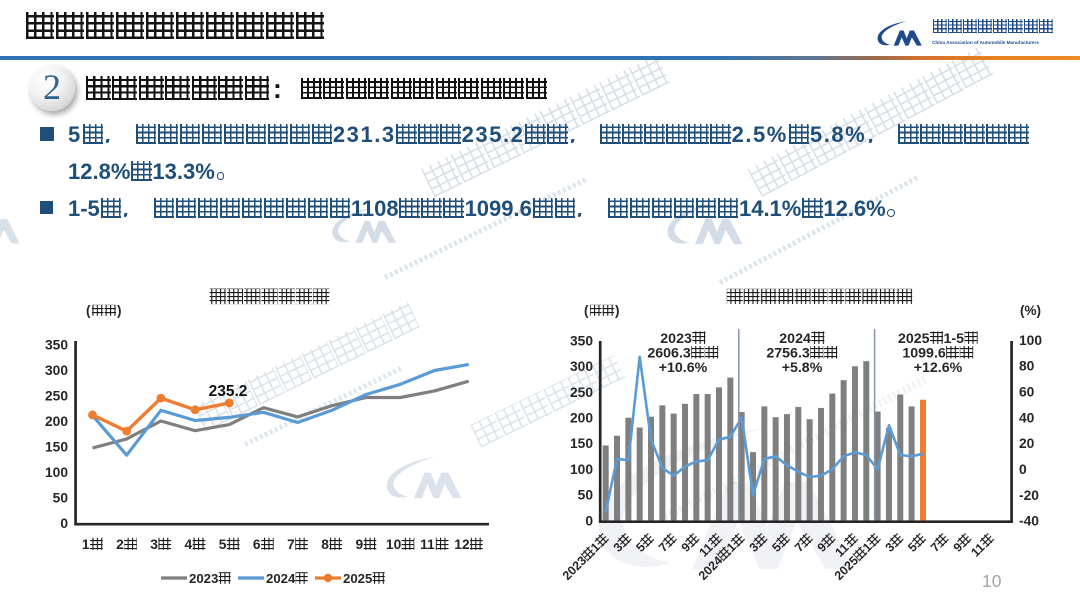  What do you see at coordinates (154, 544) in the screenshot?
I see `svg-text: 3` at bounding box center [154, 544].